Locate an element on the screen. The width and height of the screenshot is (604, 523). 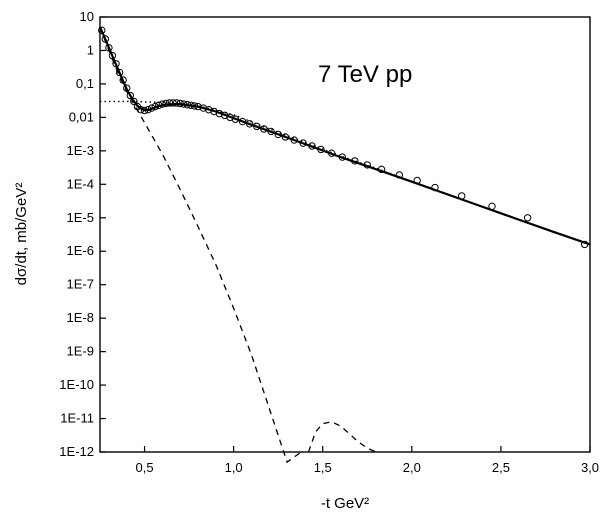
y-tick-label: 1E-4 is located at coordinates (80, 183).